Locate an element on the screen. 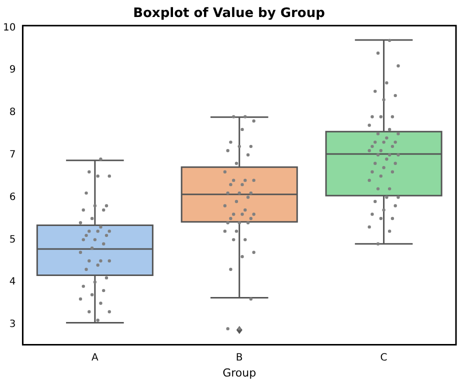 This screenshot has height=380, width=460. y-tick-label: 7 is located at coordinates (12, 154).